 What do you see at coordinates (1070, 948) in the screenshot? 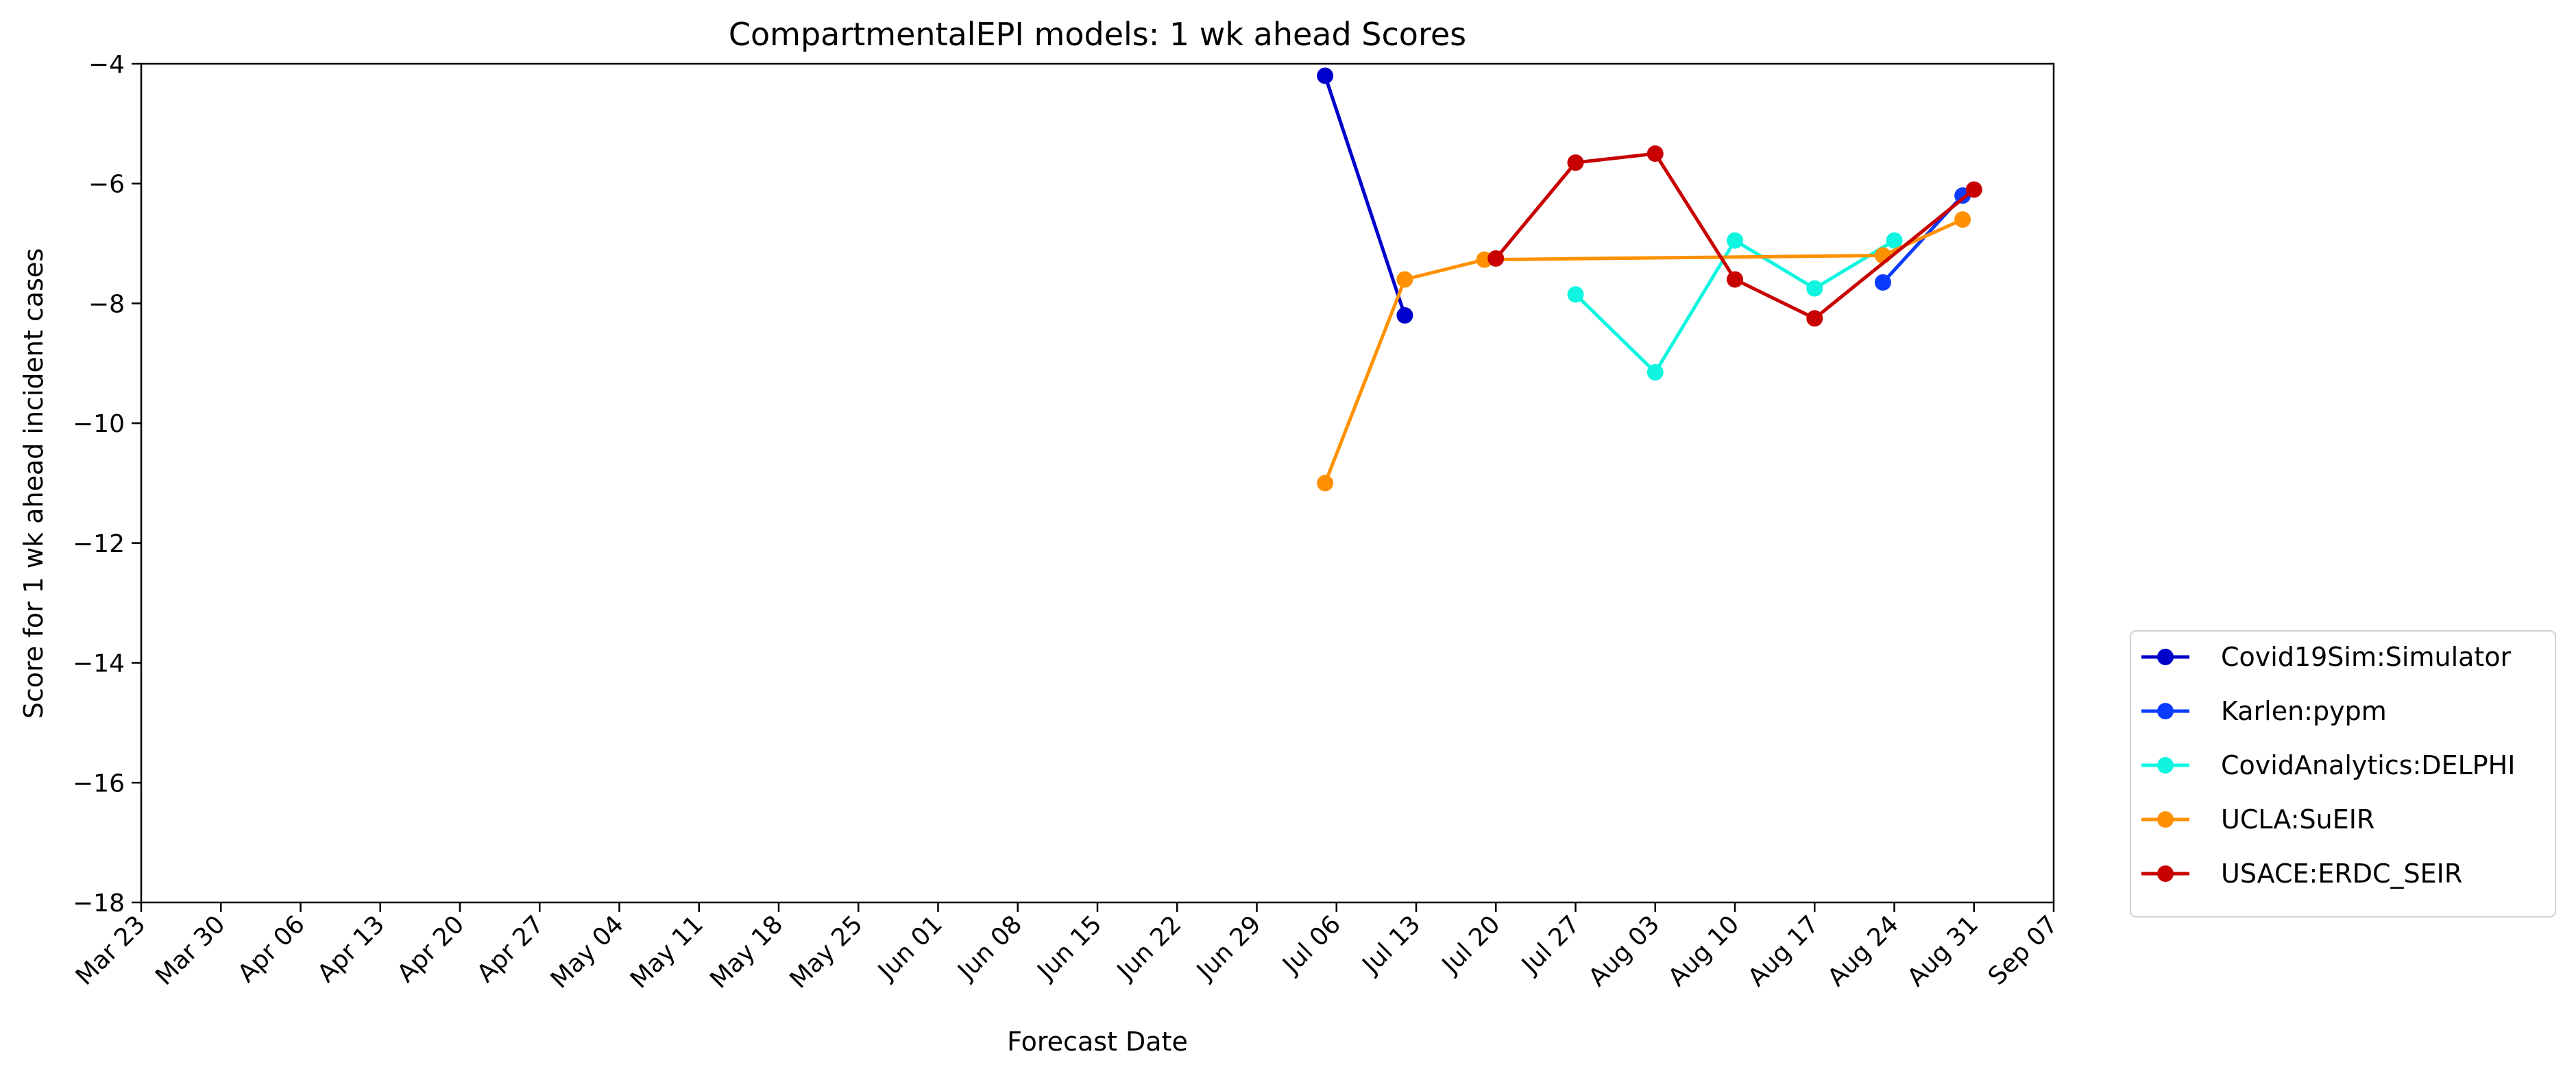
I see `x-tick-label: Jun 15` at bounding box center [1070, 948].